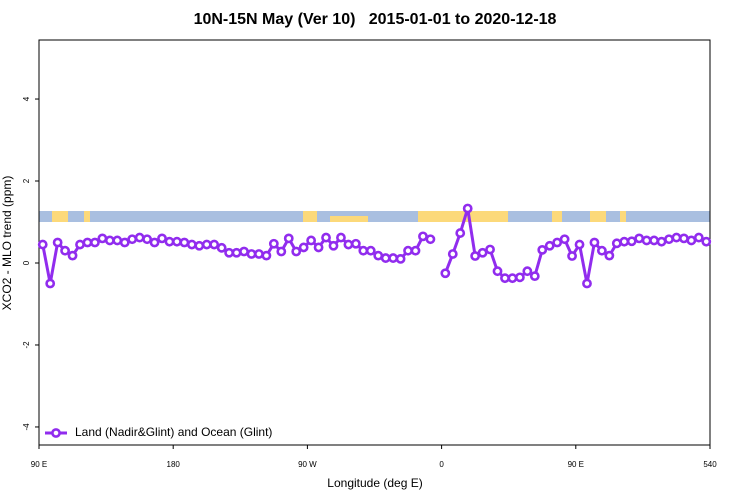 Image resolution: width=750 pixels, height=500 pixels. I want to click on legend-text: Land (Nadir&Glint) and Ocean (Glint), so click(173, 432).